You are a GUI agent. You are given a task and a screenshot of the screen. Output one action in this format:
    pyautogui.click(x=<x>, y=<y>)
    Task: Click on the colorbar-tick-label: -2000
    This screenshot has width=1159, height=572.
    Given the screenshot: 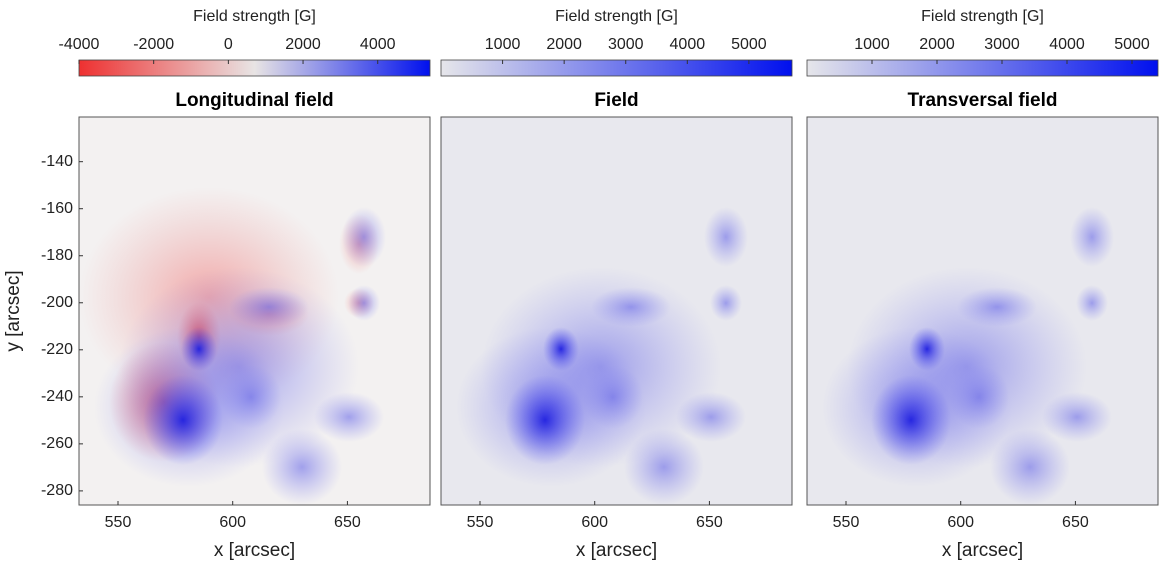 What is the action you would take?
    pyautogui.click(x=153, y=44)
    